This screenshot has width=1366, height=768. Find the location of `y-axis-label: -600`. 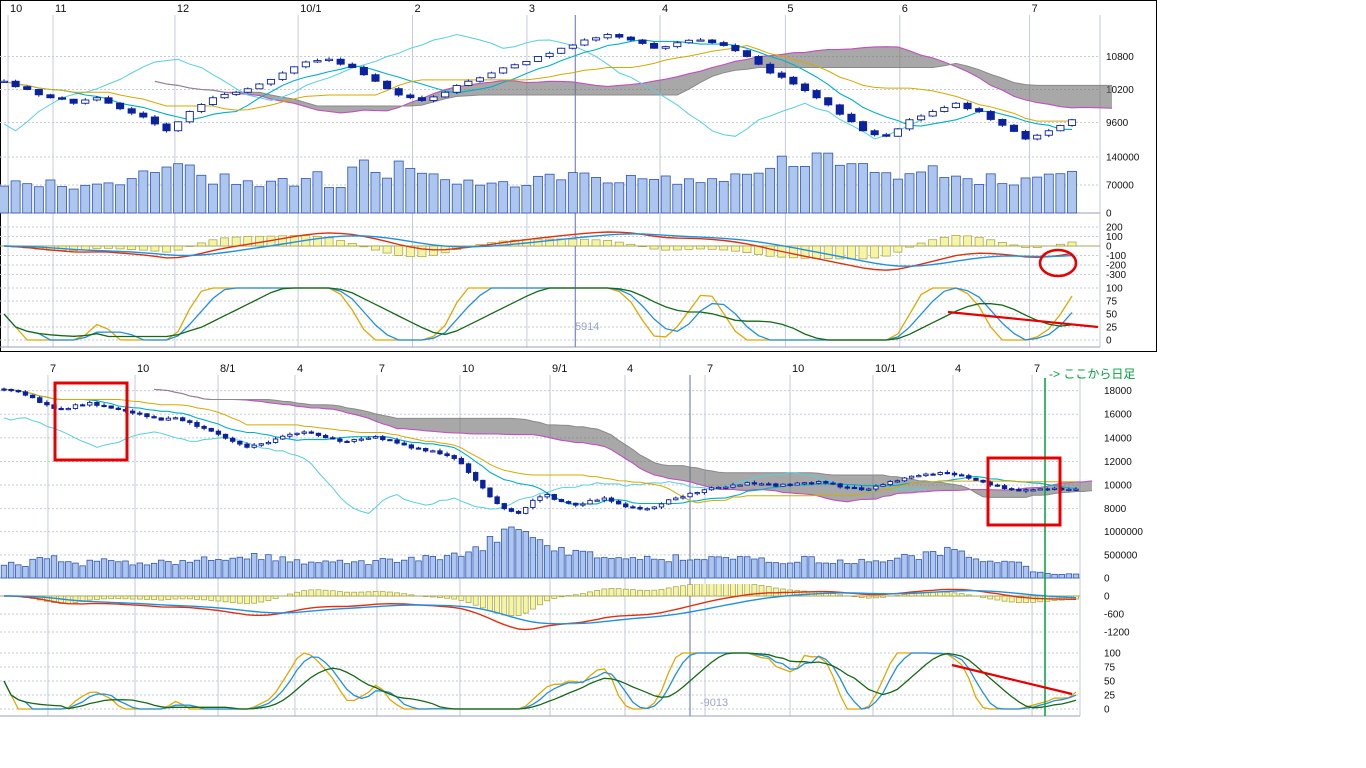

y-axis-label: -600 is located at coordinates (1114, 615).